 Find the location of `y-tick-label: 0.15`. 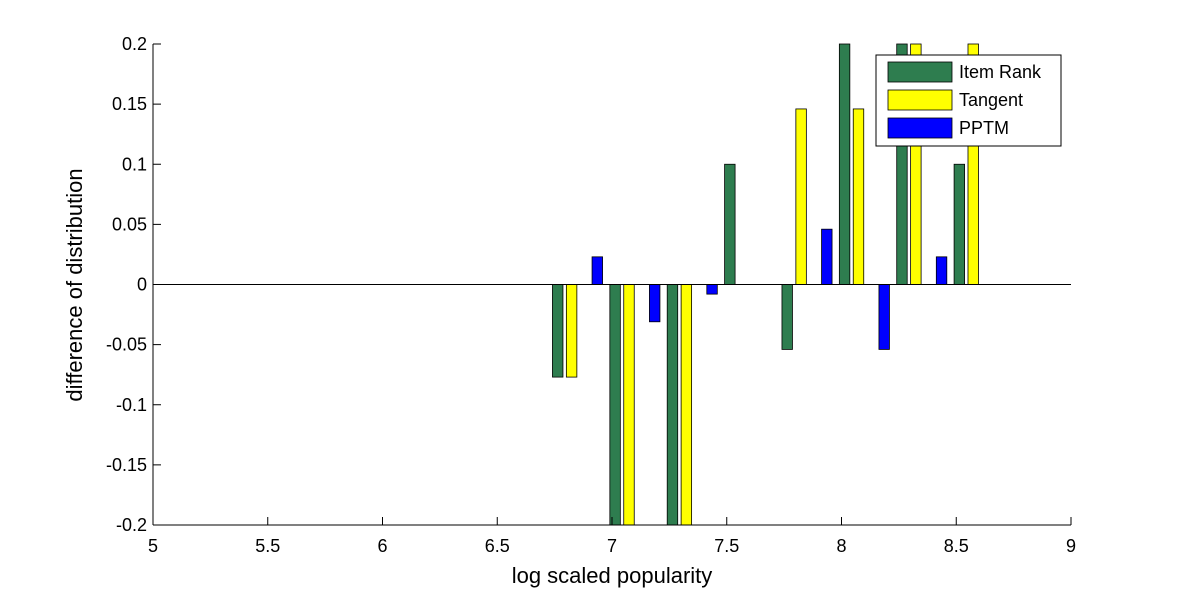

y-tick-label: 0.15 is located at coordinates (129, 104).